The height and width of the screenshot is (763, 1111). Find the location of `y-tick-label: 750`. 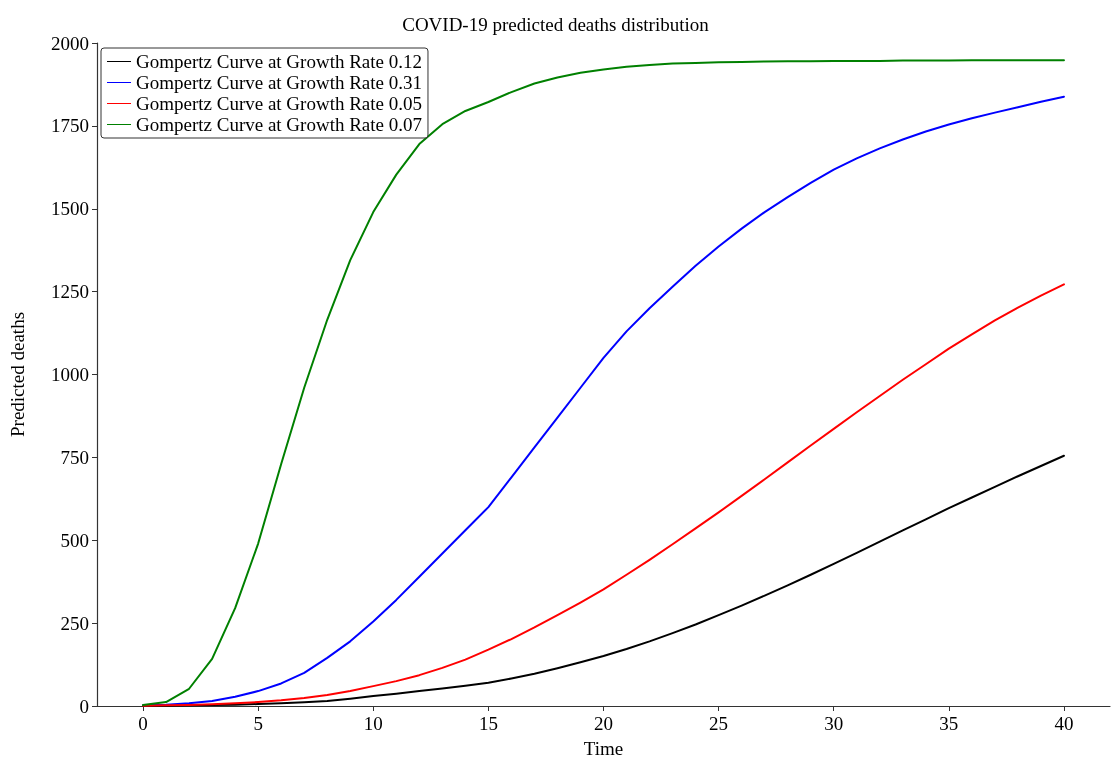

y-tick-label: 750 is located at coordinates (74, 457).